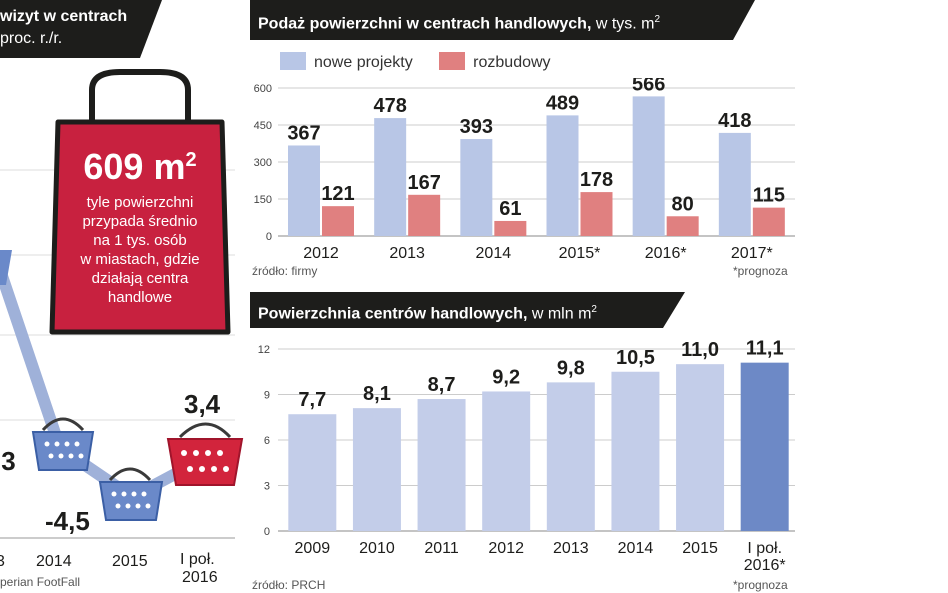 This screenshot has width=948, height=593. I want to click on top-xlabel-2: 2014, so click(494, 253).